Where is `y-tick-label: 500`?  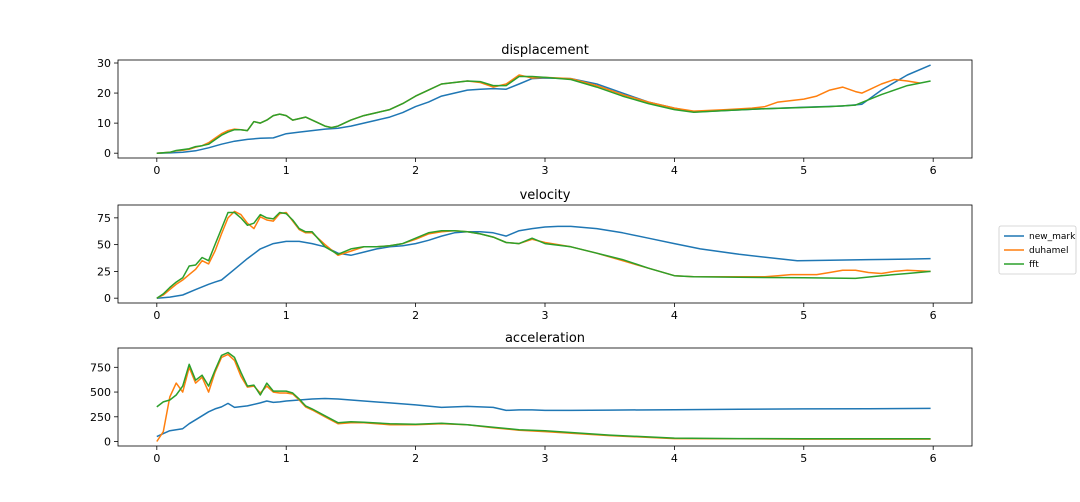
y-tick-label: 500 is located at coordinates (100, 392).